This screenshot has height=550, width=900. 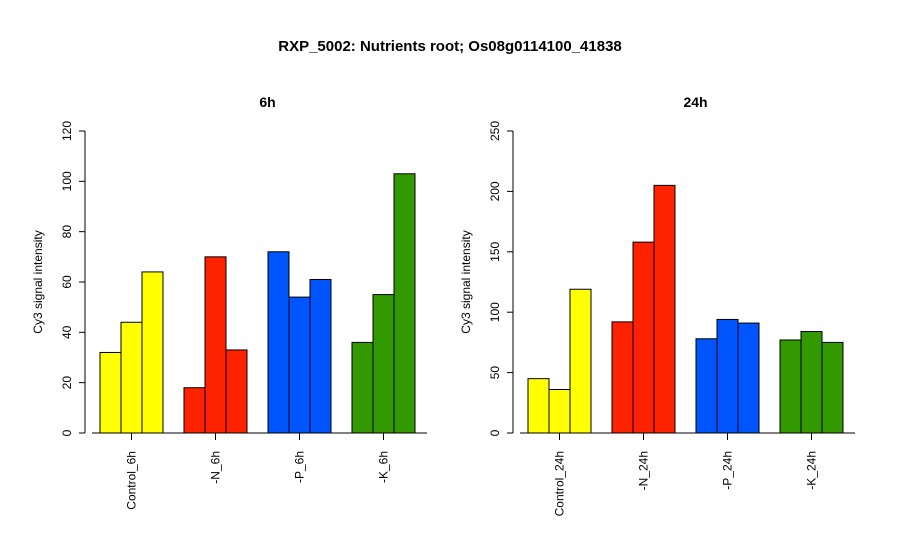 What do you see at coordinates (560, 483) in the screenshot?
I see `x-tick-label-1-0: Control_24h` at bounding box center [560, 483].